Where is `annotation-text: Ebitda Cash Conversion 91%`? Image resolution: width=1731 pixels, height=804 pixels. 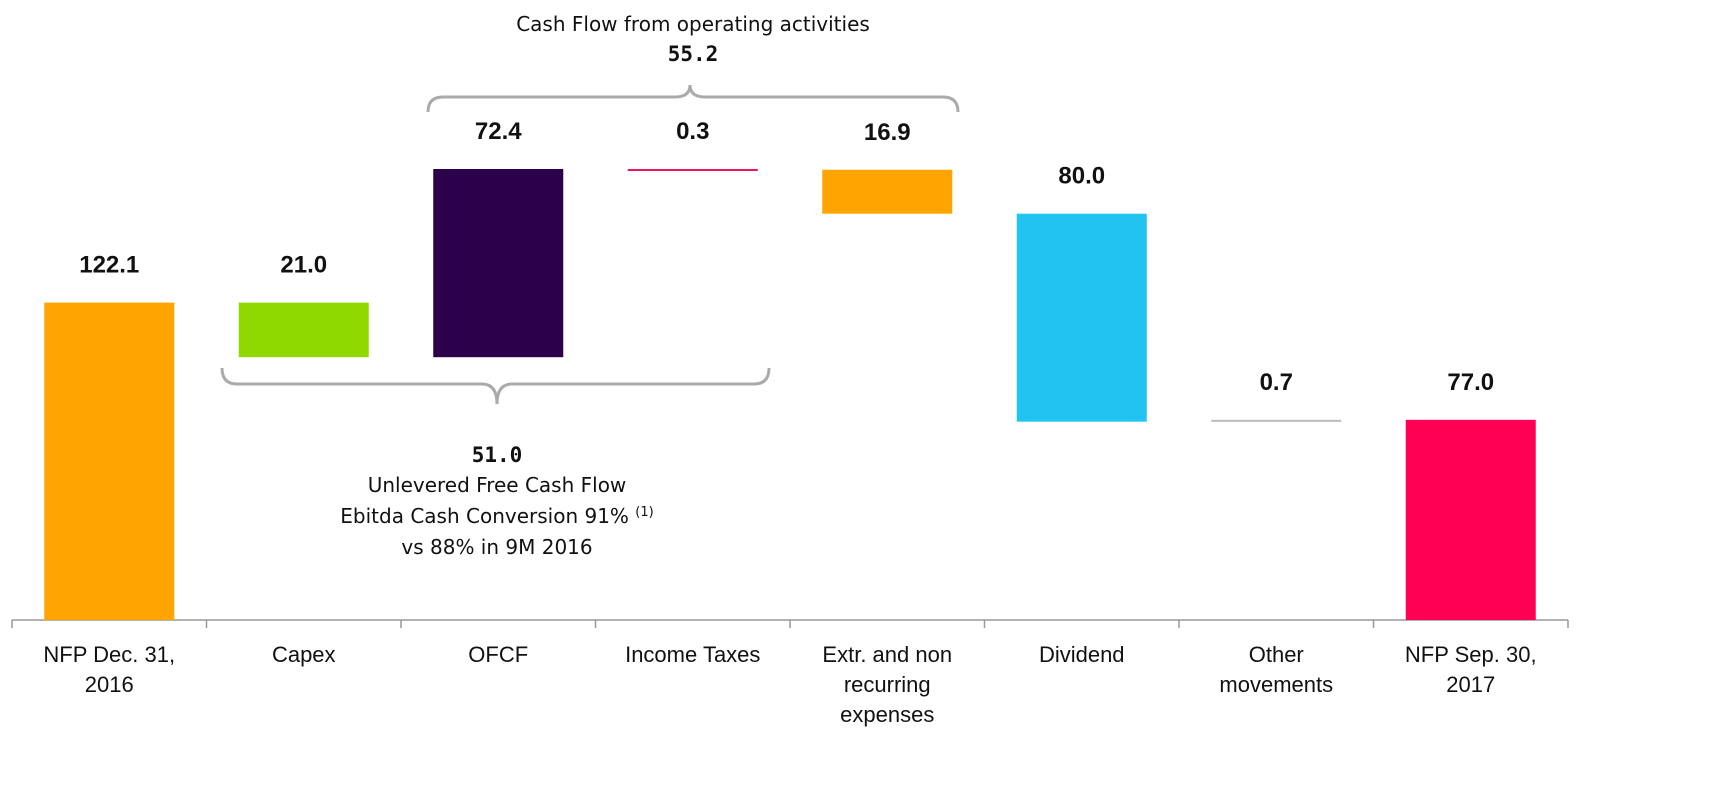 annotation-text: Ebitda Cash Conversion 91% is located at coordinates (484, 516).